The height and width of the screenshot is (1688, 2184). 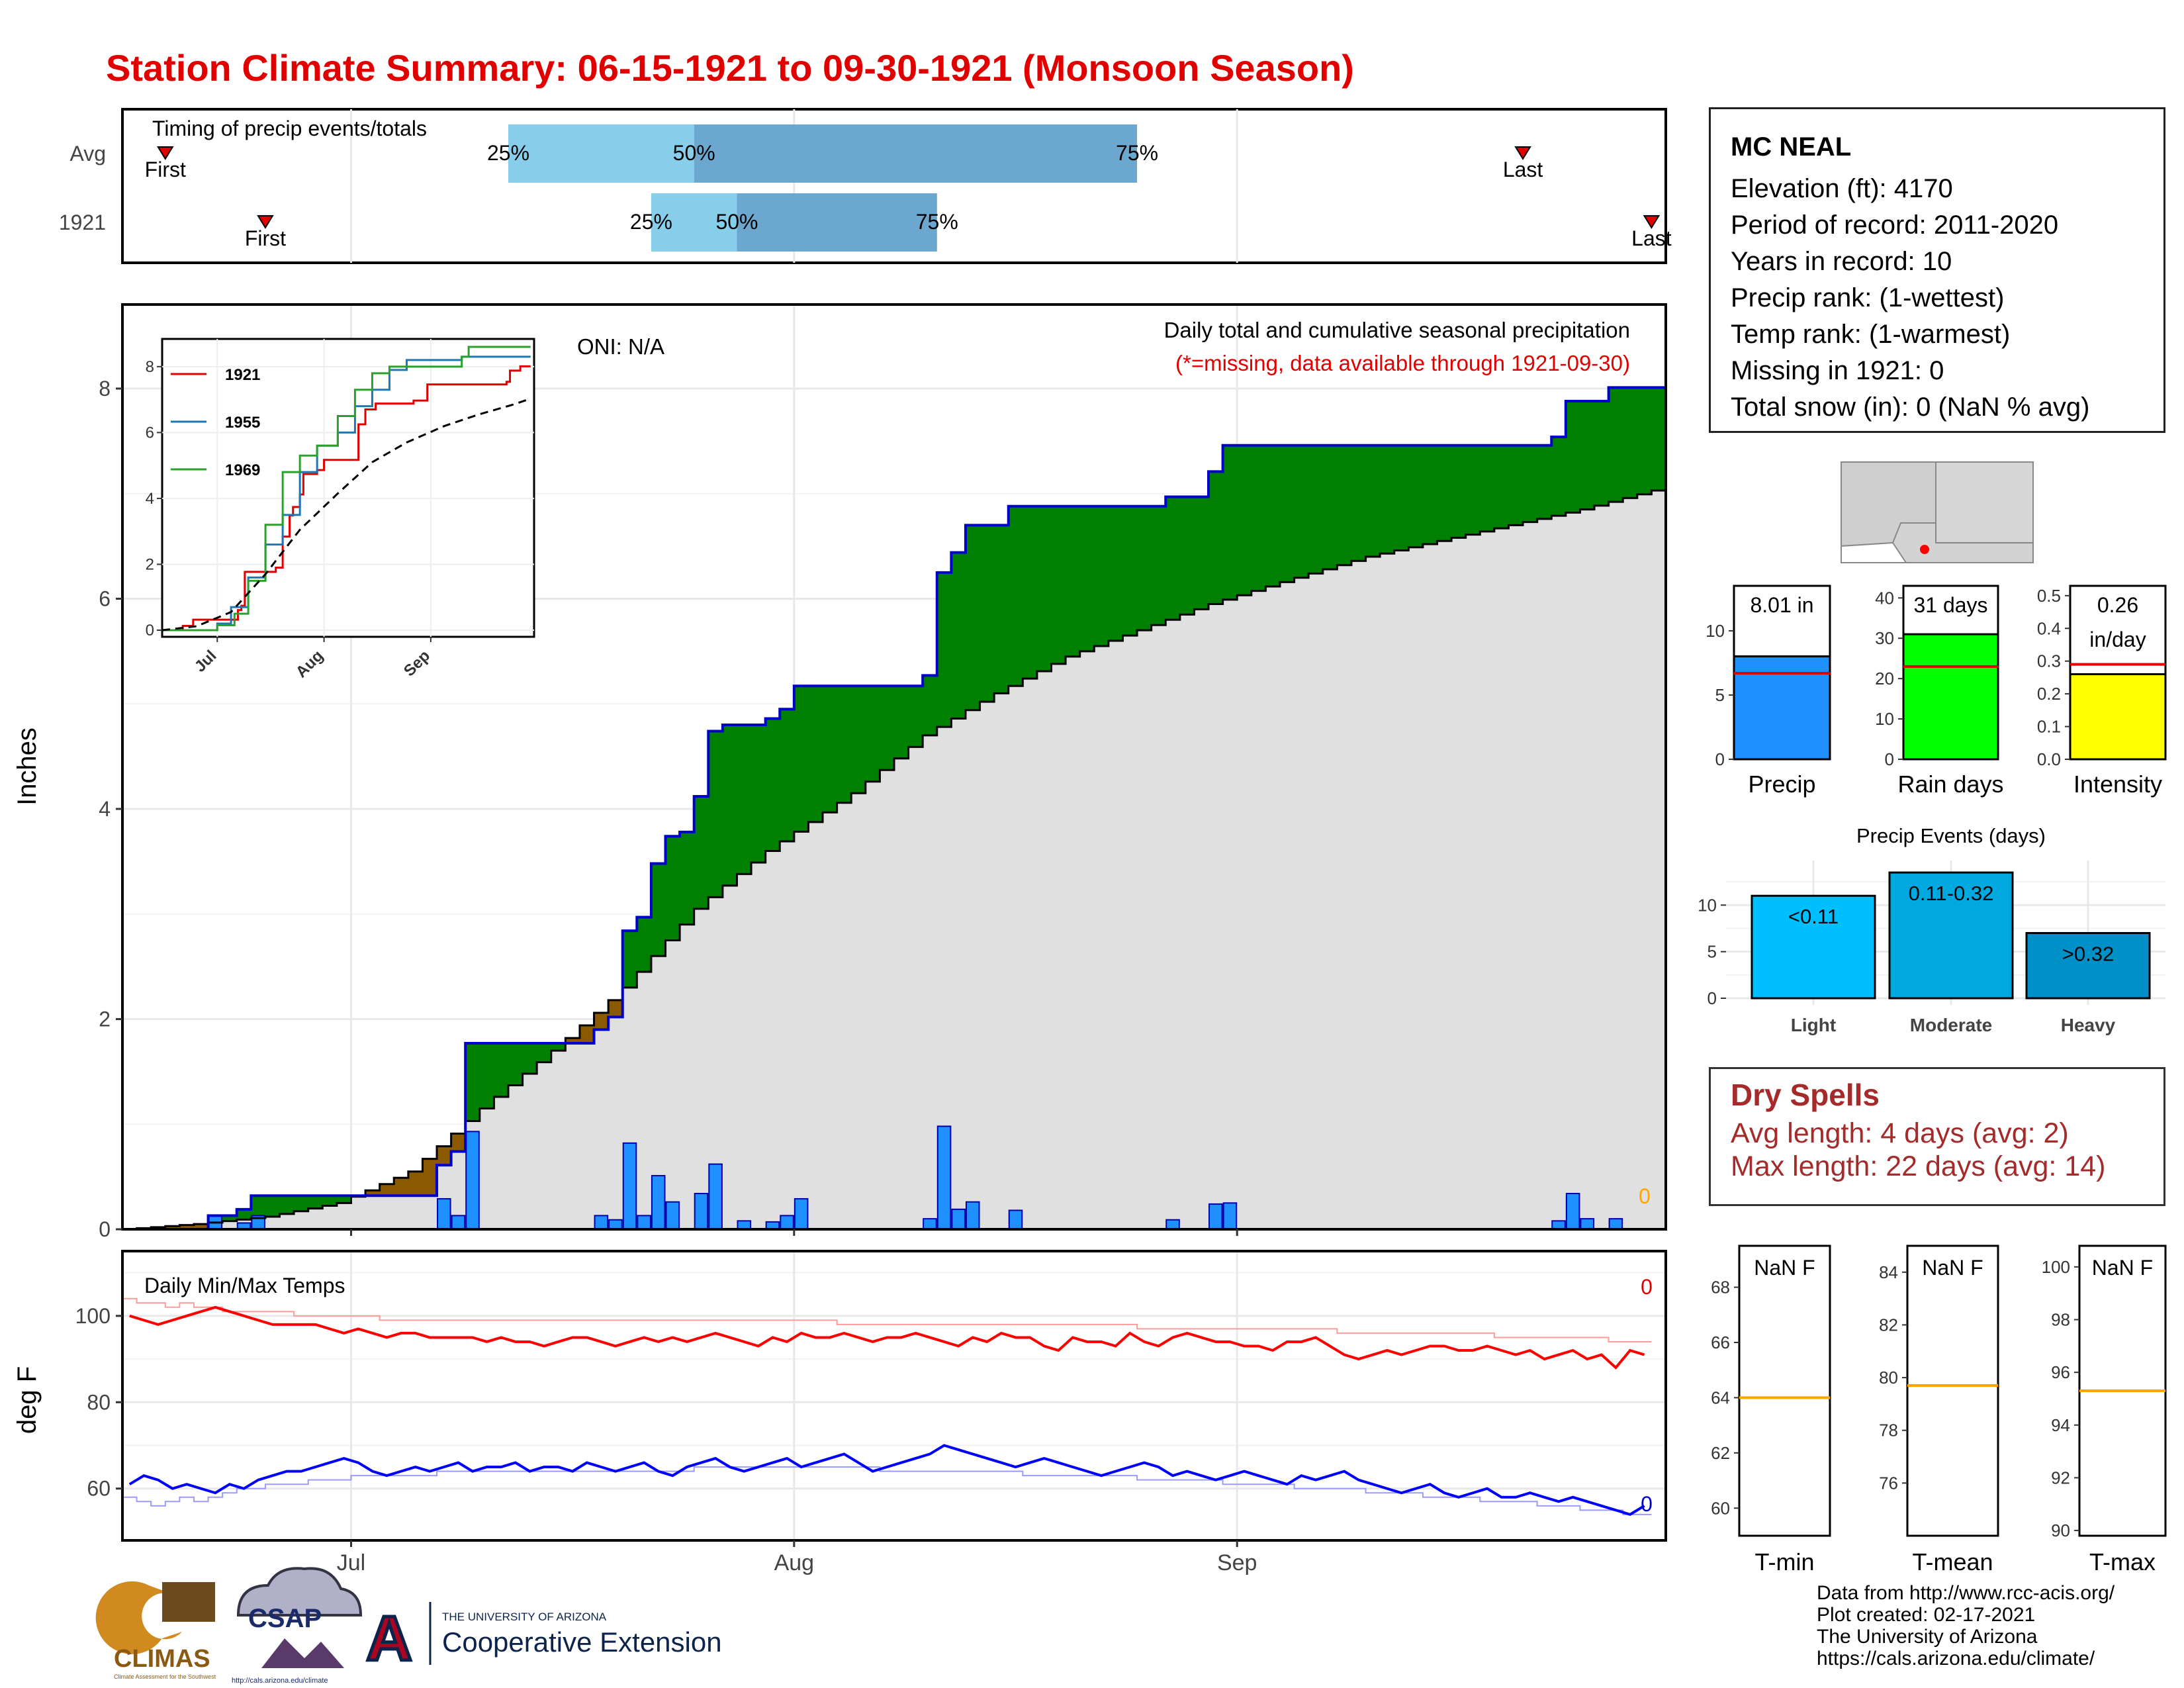 I want to click on season-ytick-label-1-0: 0, so click(x=1889, y=759).